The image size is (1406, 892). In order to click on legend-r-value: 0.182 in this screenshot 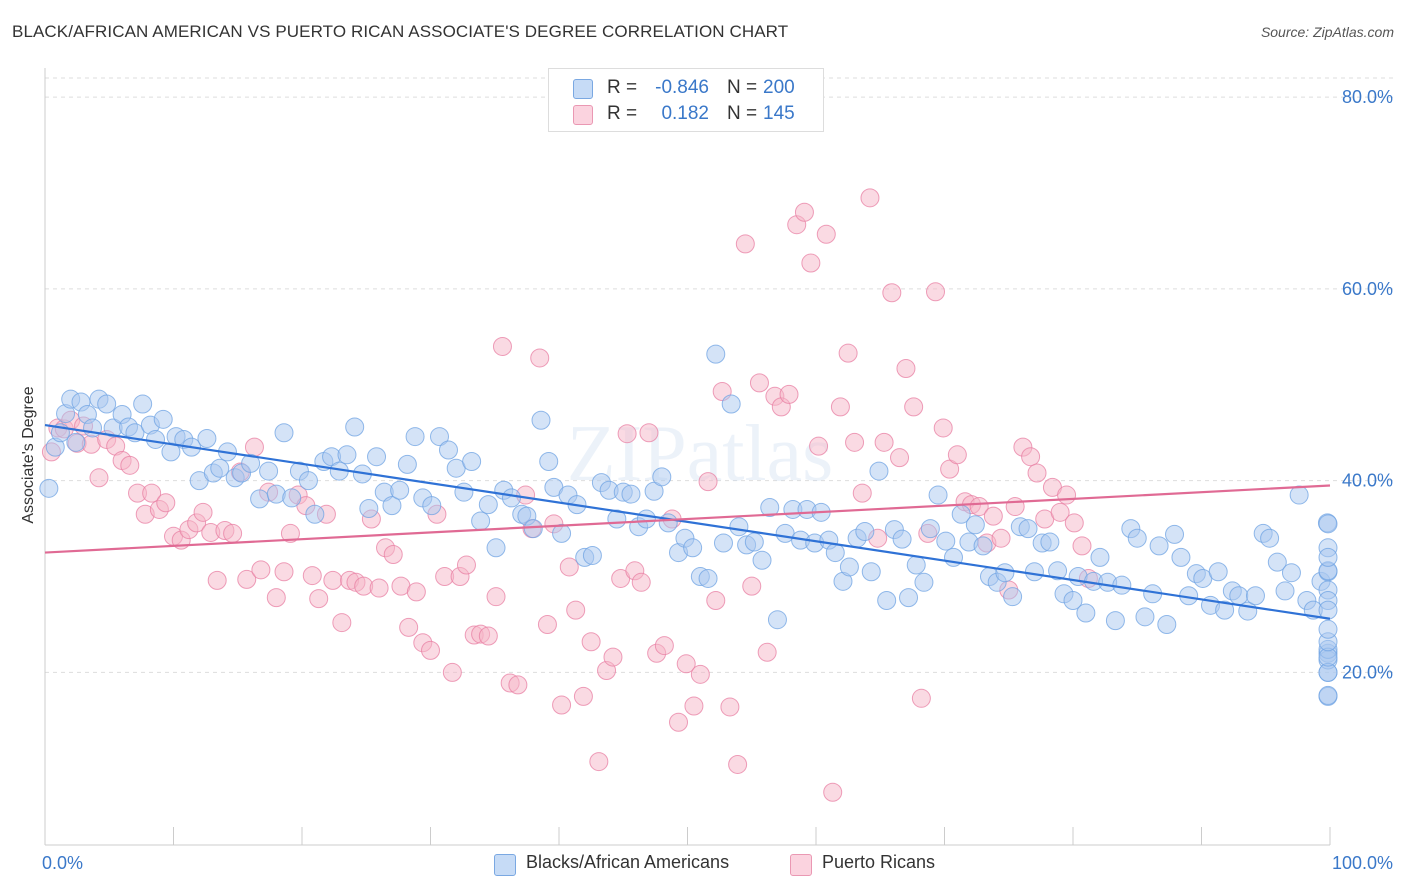, I will do `click(685, 113)`.